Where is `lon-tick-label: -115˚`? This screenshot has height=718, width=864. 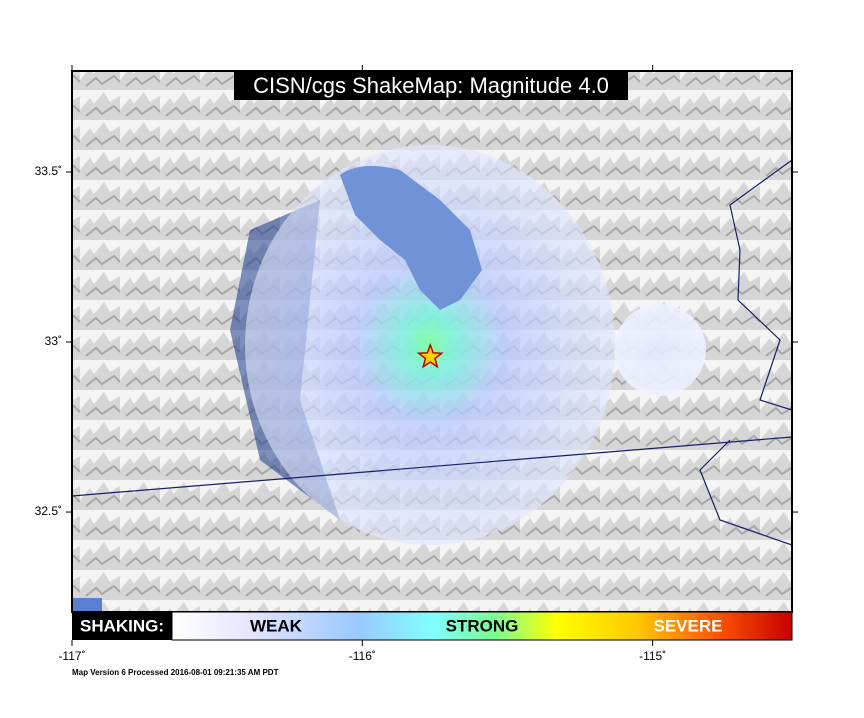
lon-tick-label: -115˚ is located at coordinates (652, 656).